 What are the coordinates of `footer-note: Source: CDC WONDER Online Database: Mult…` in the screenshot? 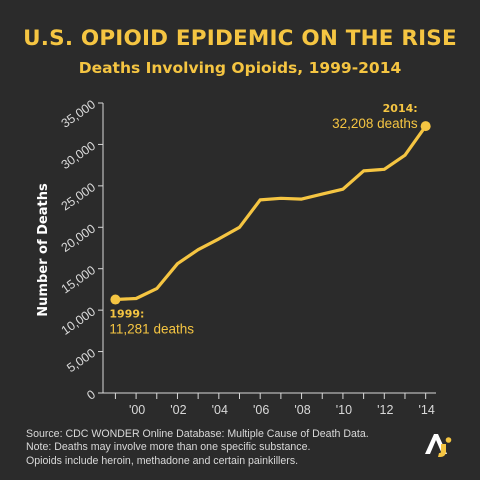 It's located at (226, 448).